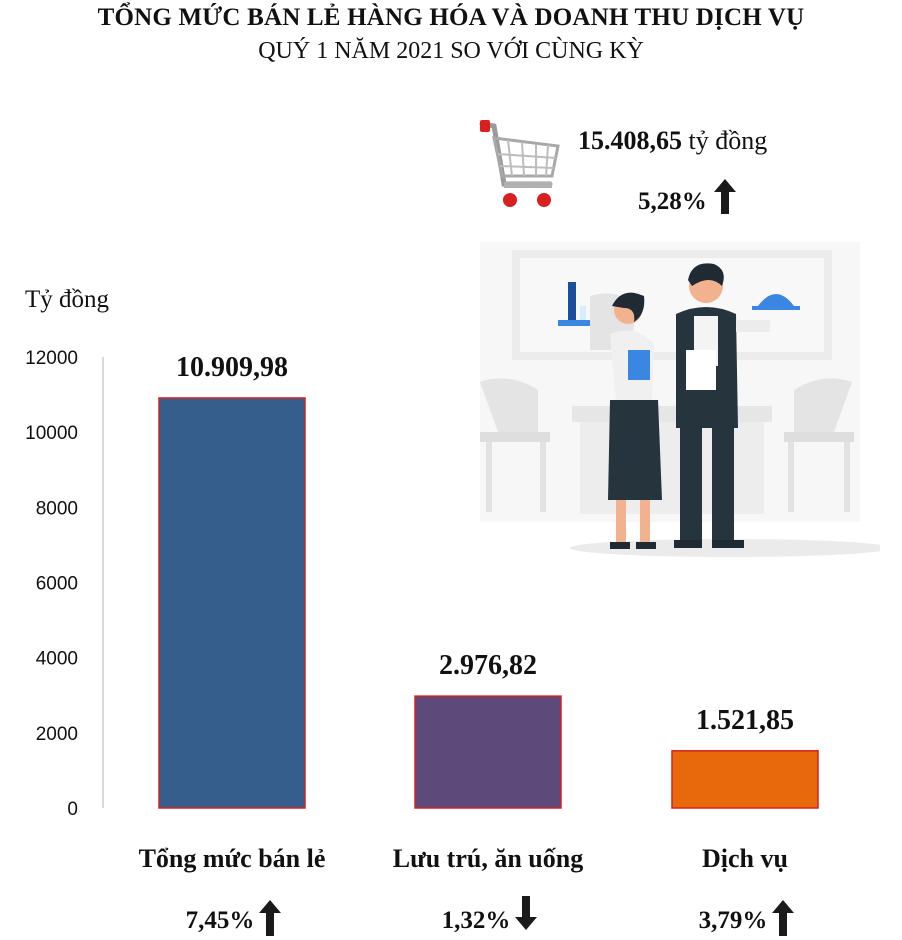 The width and height of the screenshot is (902, 940). I want to click on category-change-label: 7,45%, so click(220, 920).